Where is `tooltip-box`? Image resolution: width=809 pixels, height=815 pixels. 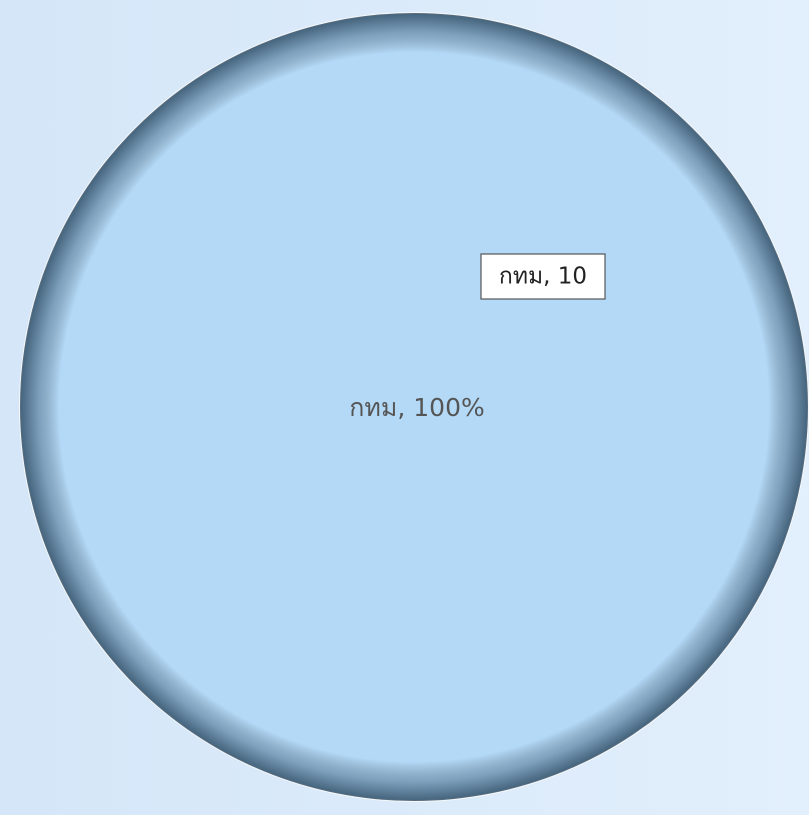 tooltip-box is located at coordinates (543, 276).